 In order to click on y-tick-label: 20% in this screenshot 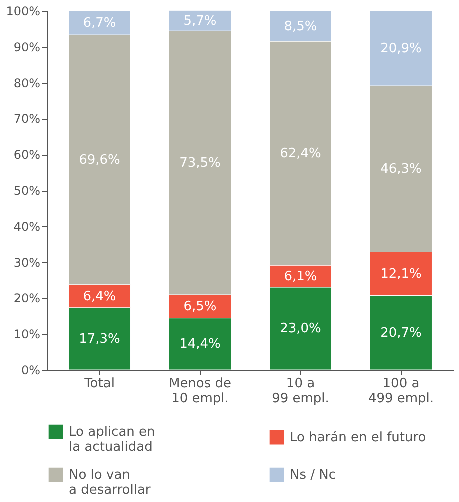, I will do `click(27, 299)`.